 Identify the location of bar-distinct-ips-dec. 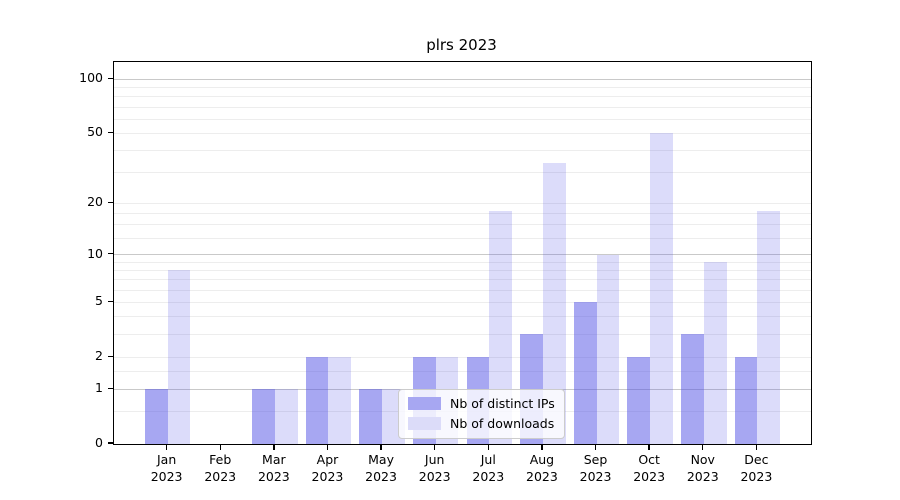
(746, 400).